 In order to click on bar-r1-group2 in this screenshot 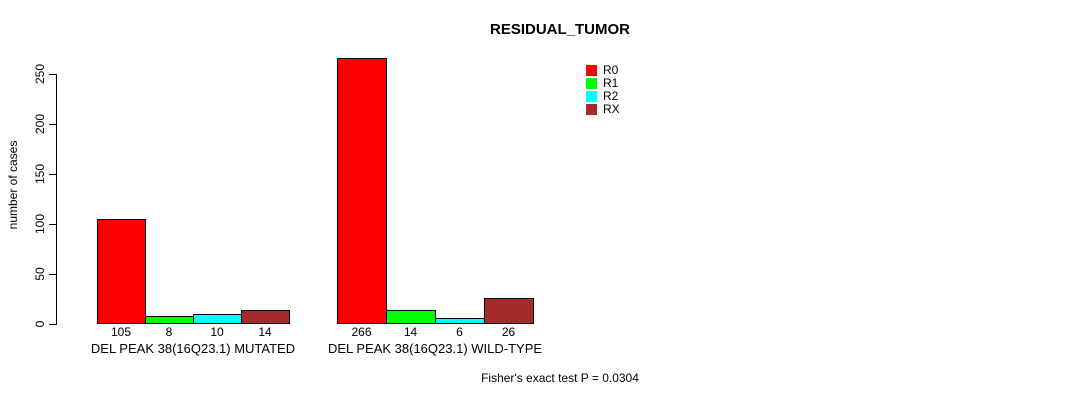, I will do `click(411, 317)`.